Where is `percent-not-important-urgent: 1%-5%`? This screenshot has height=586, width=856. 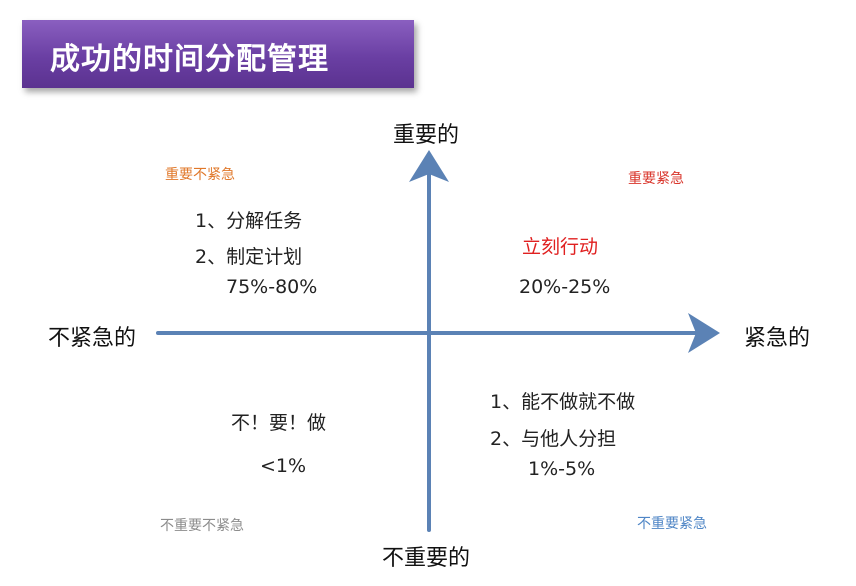
percent-not-important-urgent: 1%-5% is located at coordinates (562, 469).